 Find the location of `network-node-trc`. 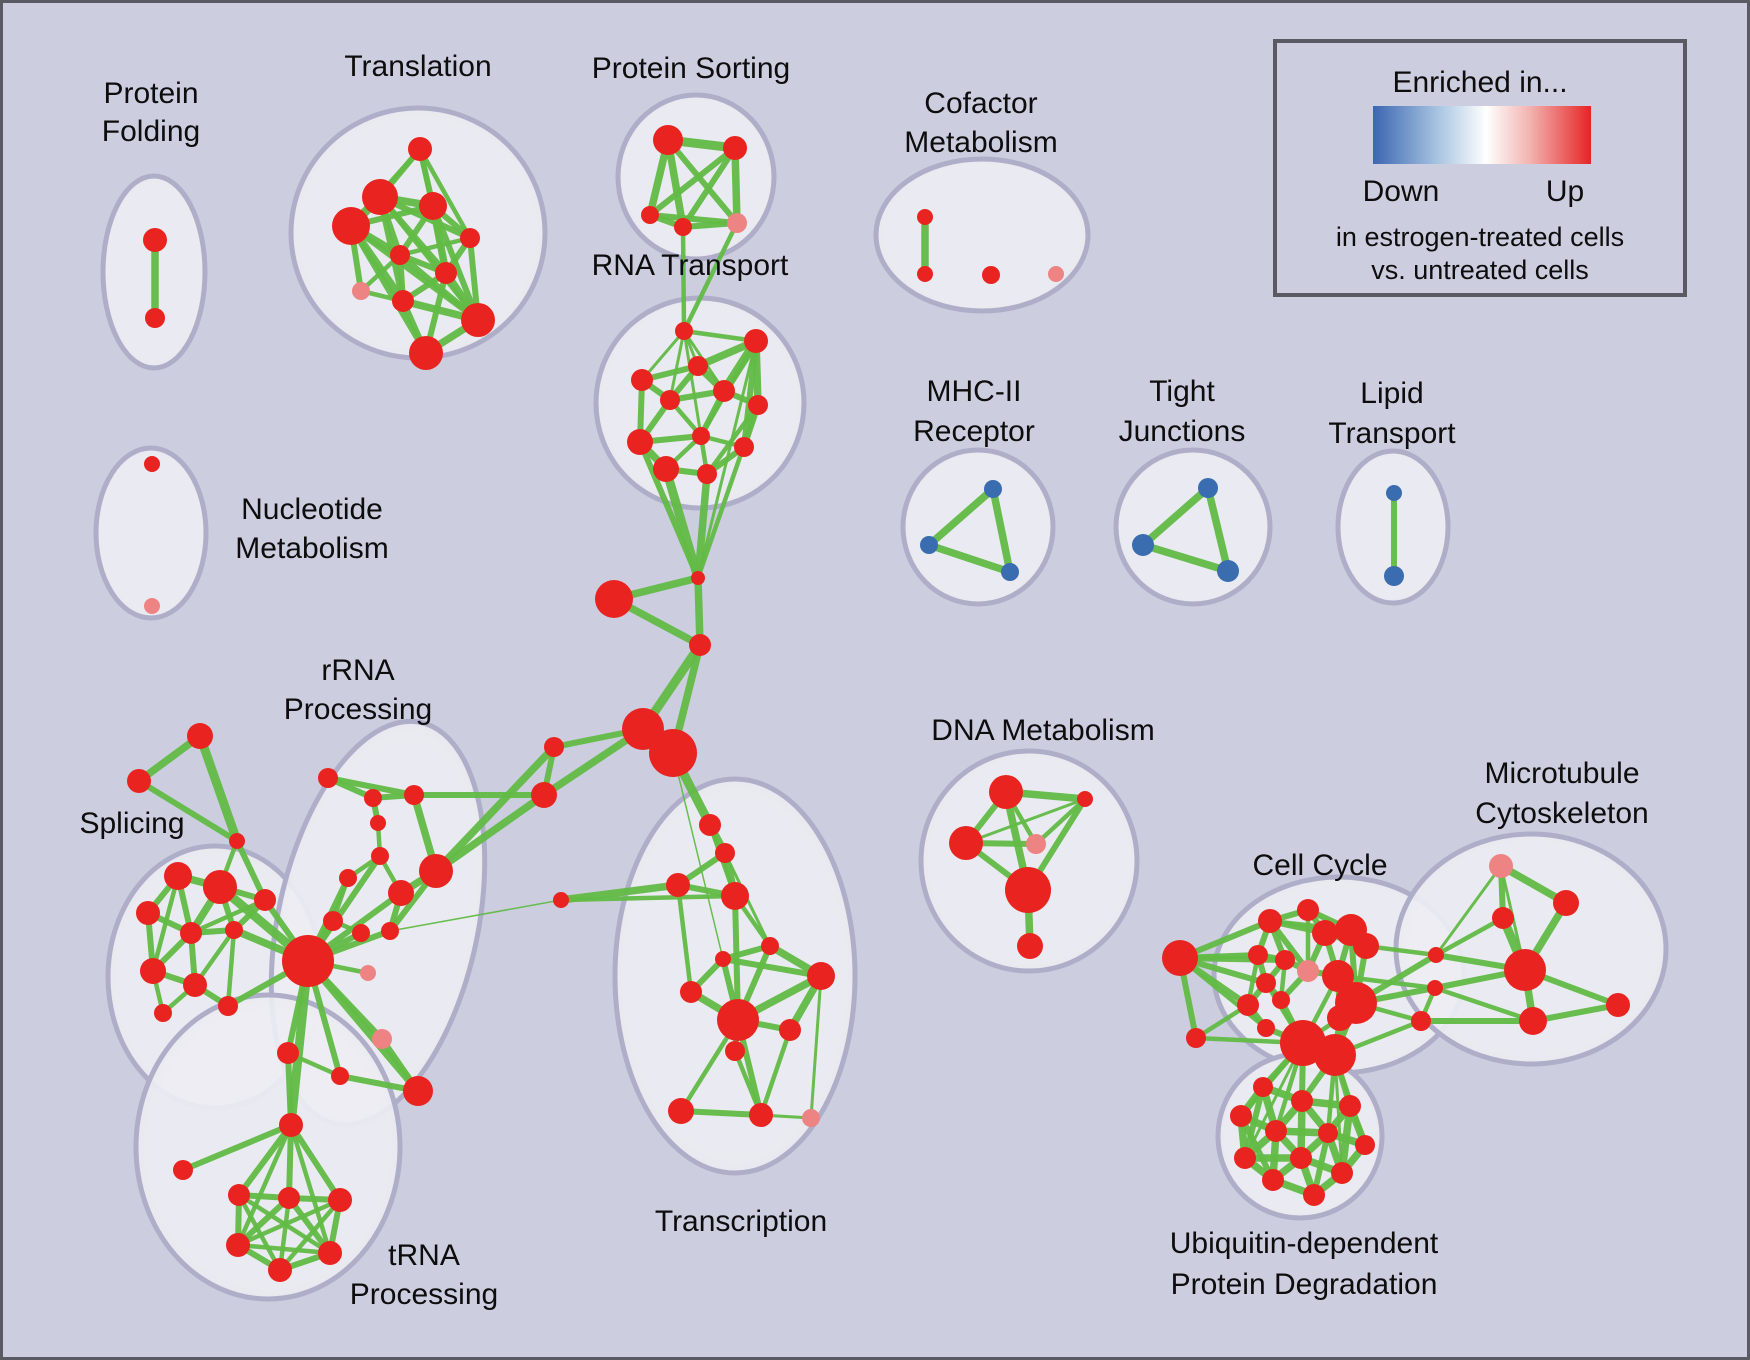

network-node-trc is located at coordinates (291, 1125).